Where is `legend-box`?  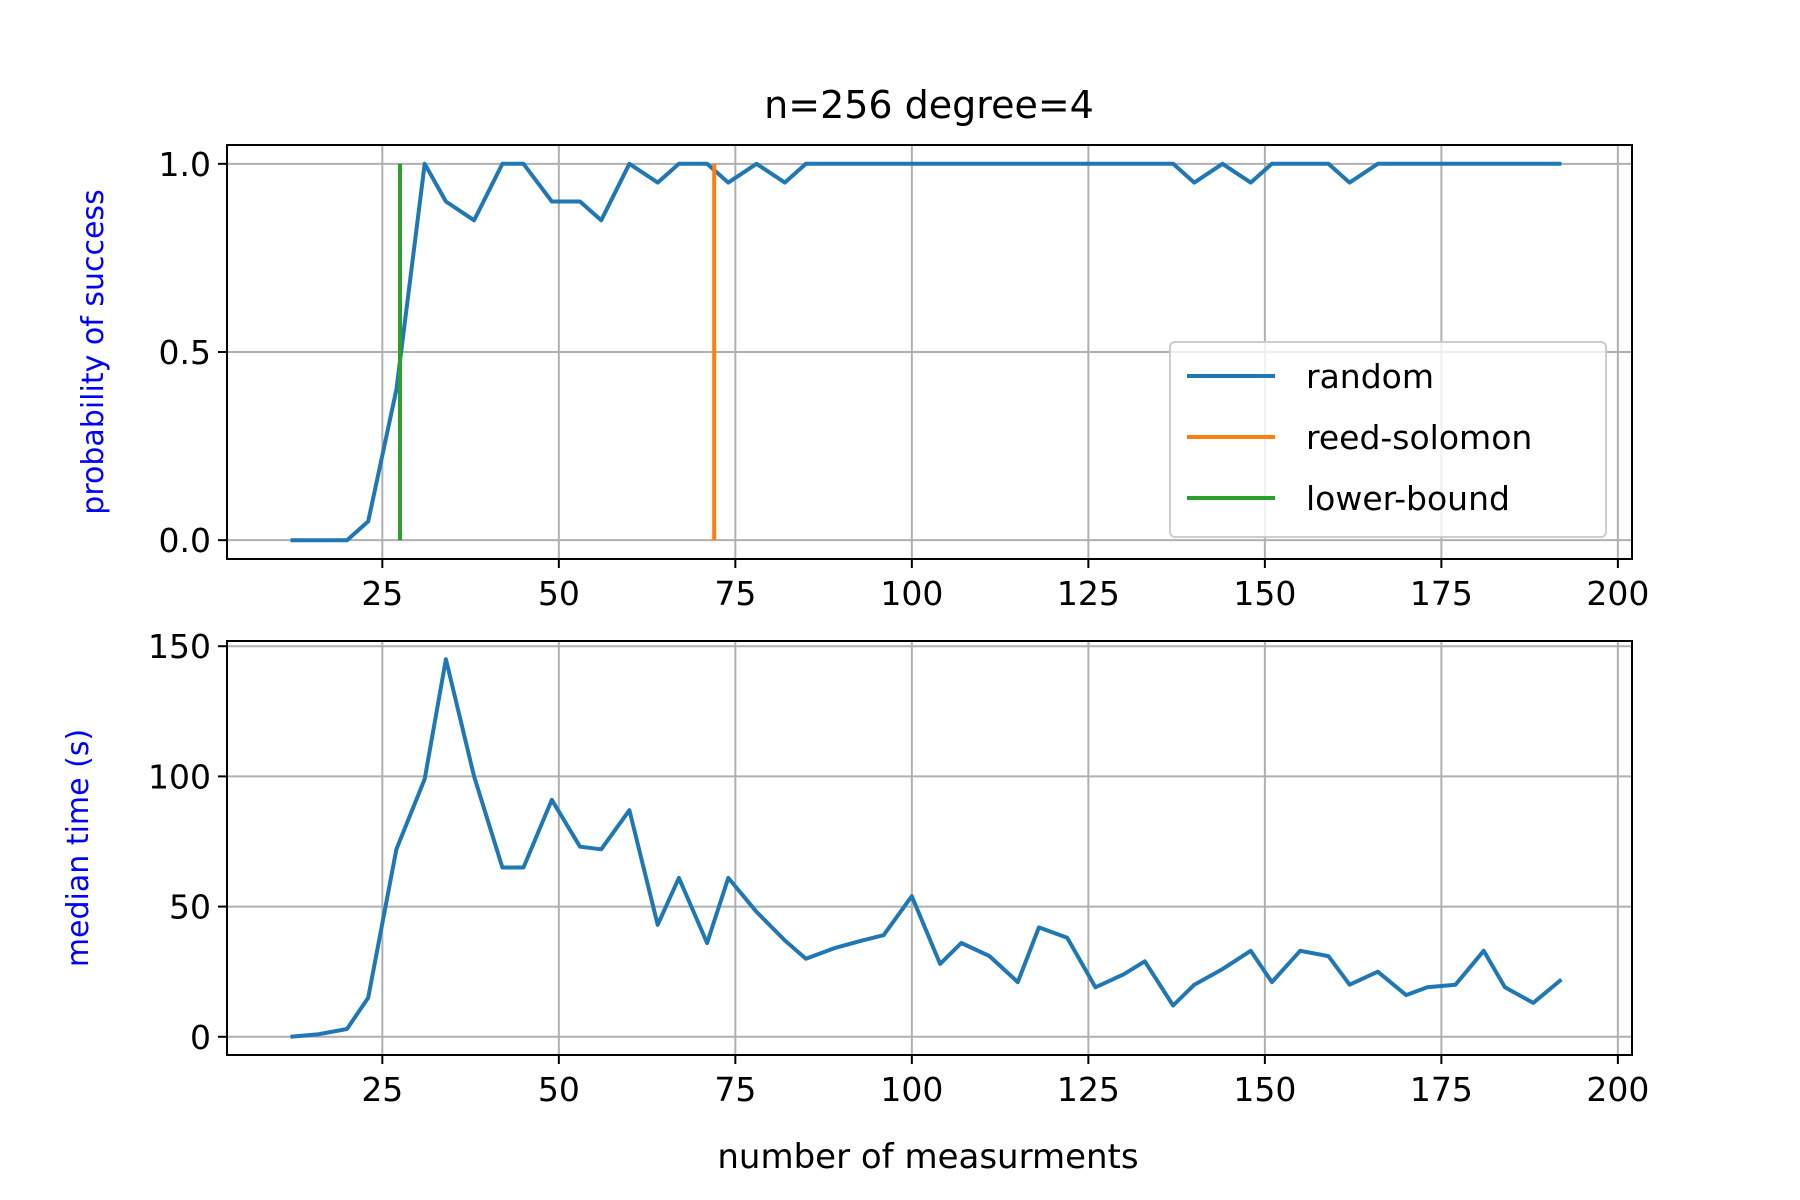 legend-box is located at coordinates (1388, 439).